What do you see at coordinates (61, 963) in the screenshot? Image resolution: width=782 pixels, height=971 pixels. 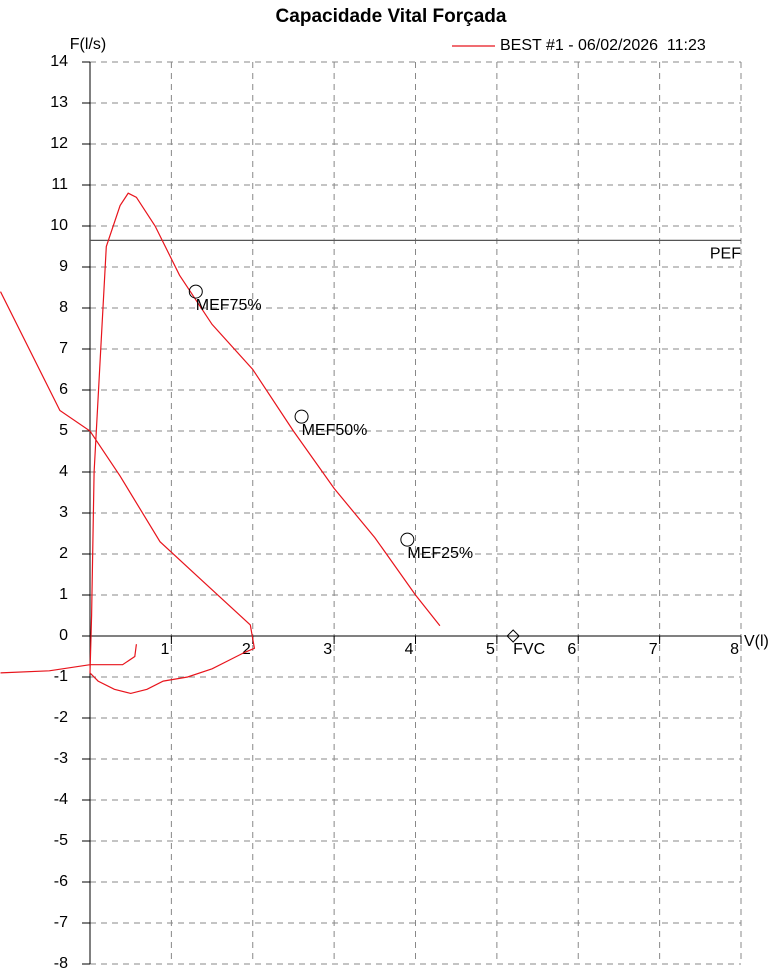 I see `y-tick-label: -8` at bounding box center [61, 963].